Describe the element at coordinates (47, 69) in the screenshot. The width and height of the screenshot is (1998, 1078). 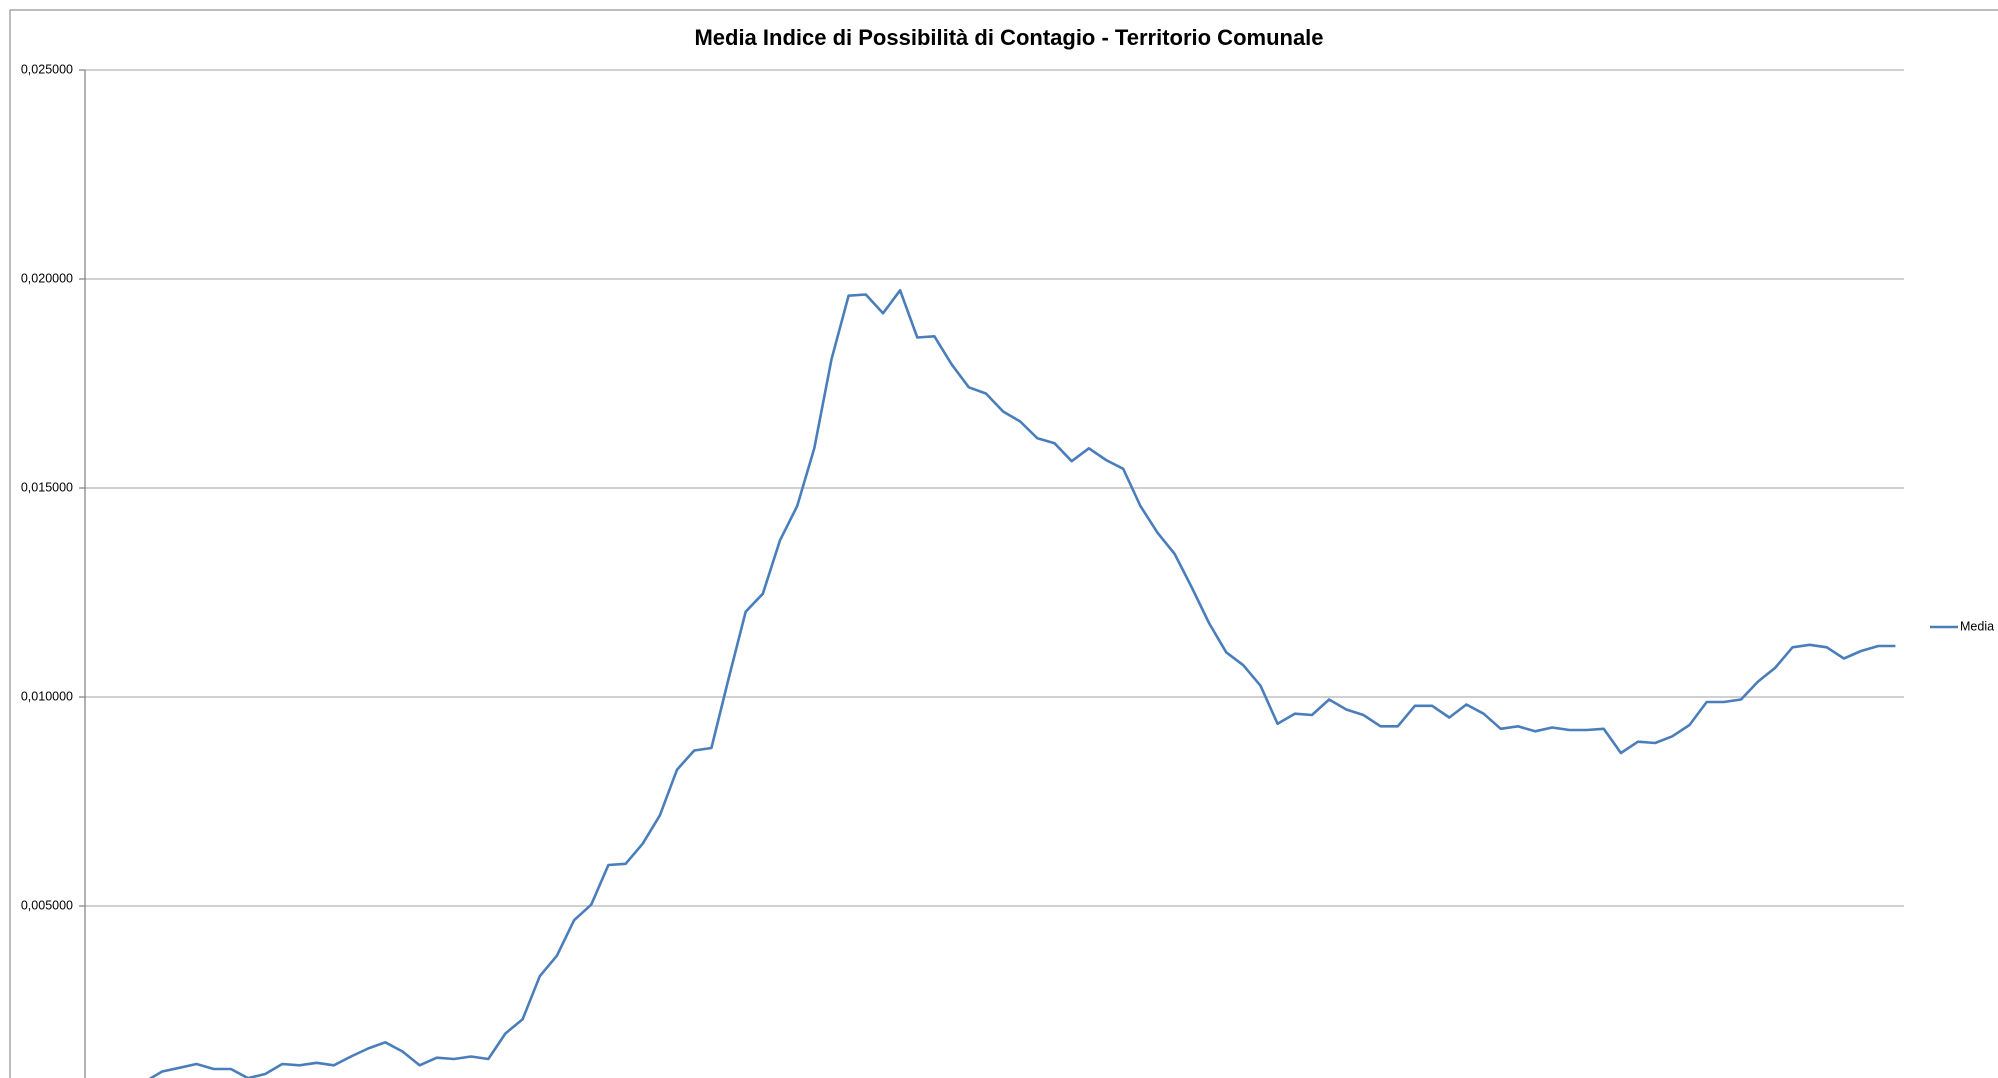
I see `y-tick-label: 0,025000` at that location.